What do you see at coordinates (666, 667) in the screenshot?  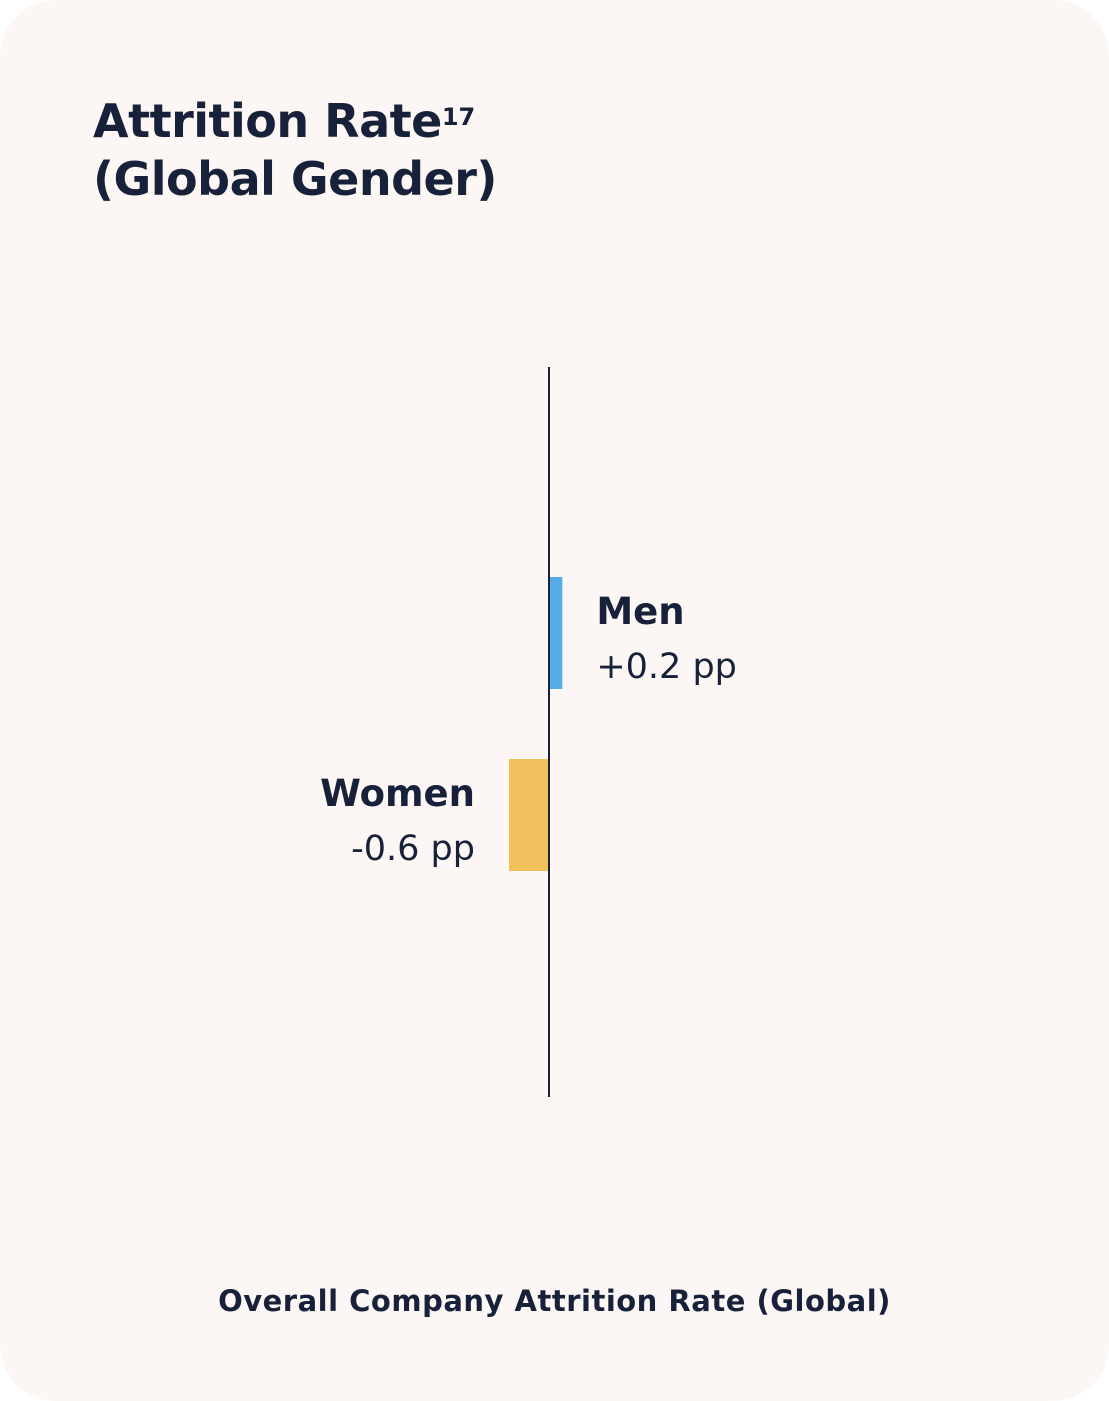 I see `value-label-men: +0.2 pp` at bounding box center [666, 667].